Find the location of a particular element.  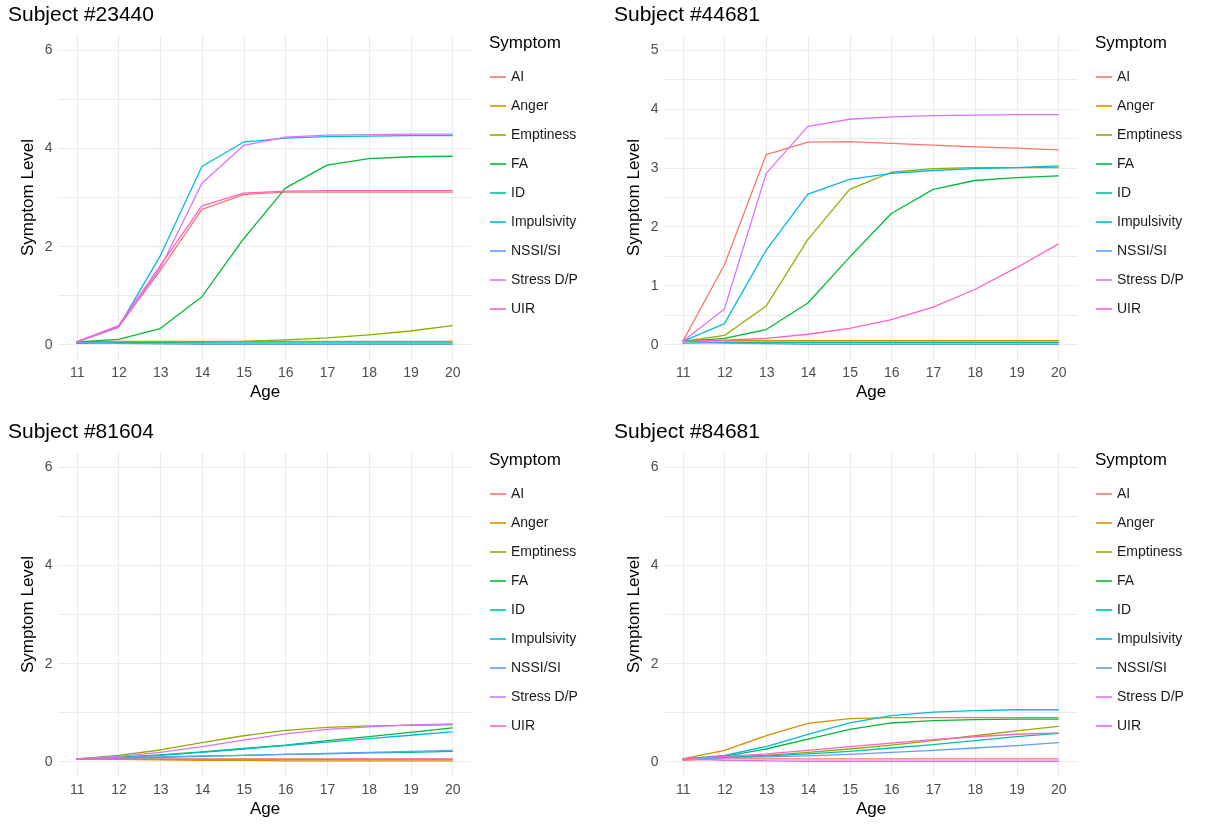

chart-title: Subject #84681 is located at coordinates (687, 430).